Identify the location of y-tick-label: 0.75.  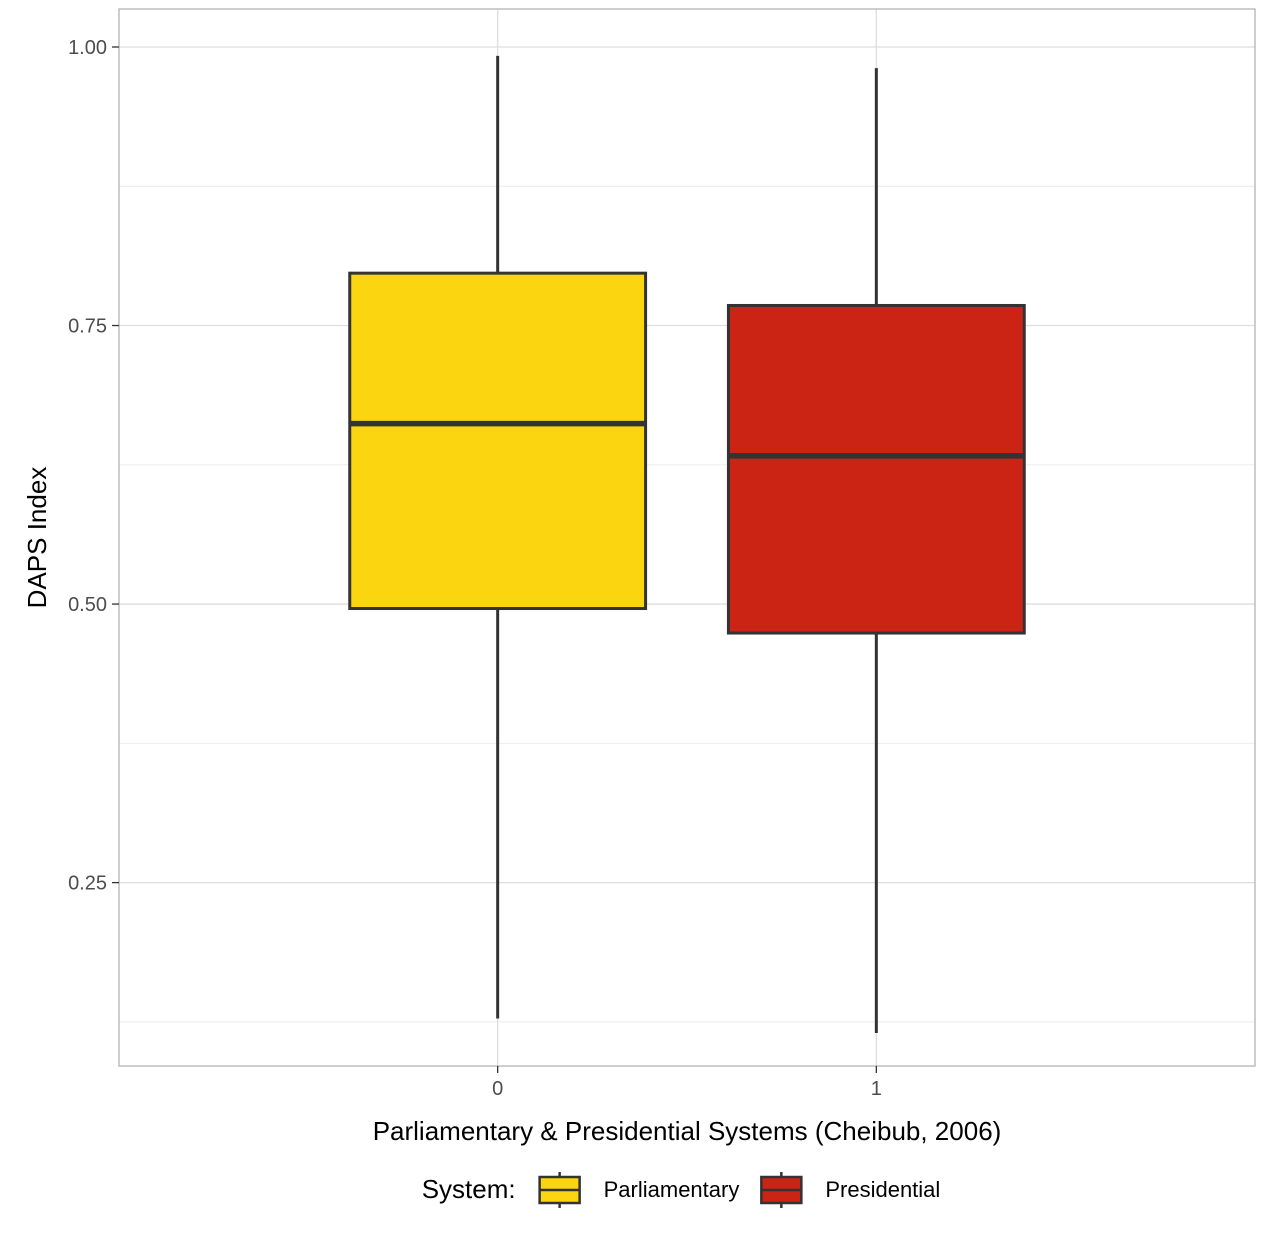
(87, 327).